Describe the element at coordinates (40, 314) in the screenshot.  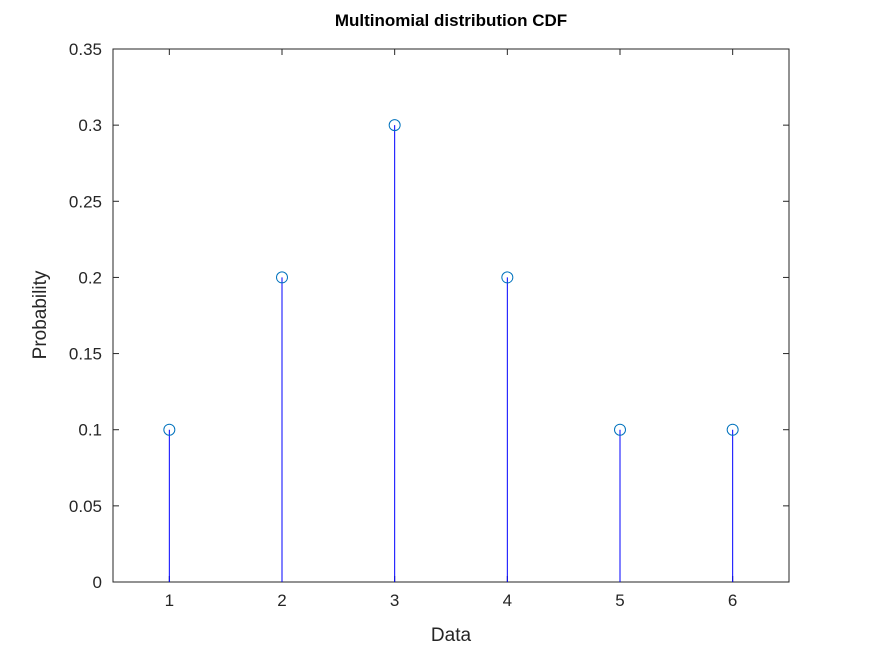
I see `y-axis-label: Probability` at that location.